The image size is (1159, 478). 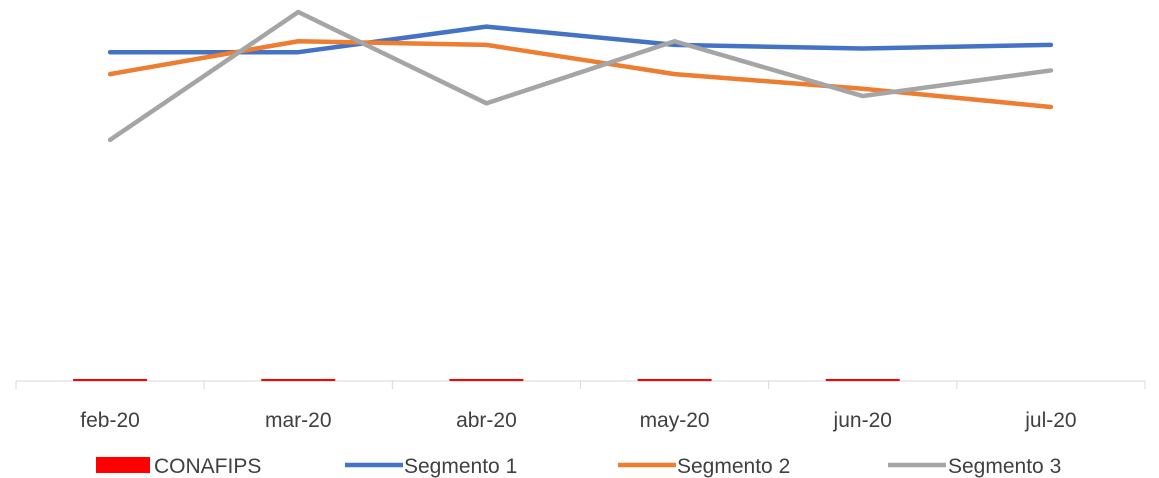 I want to click on segmento-1-line, so click(x=580, y=39).